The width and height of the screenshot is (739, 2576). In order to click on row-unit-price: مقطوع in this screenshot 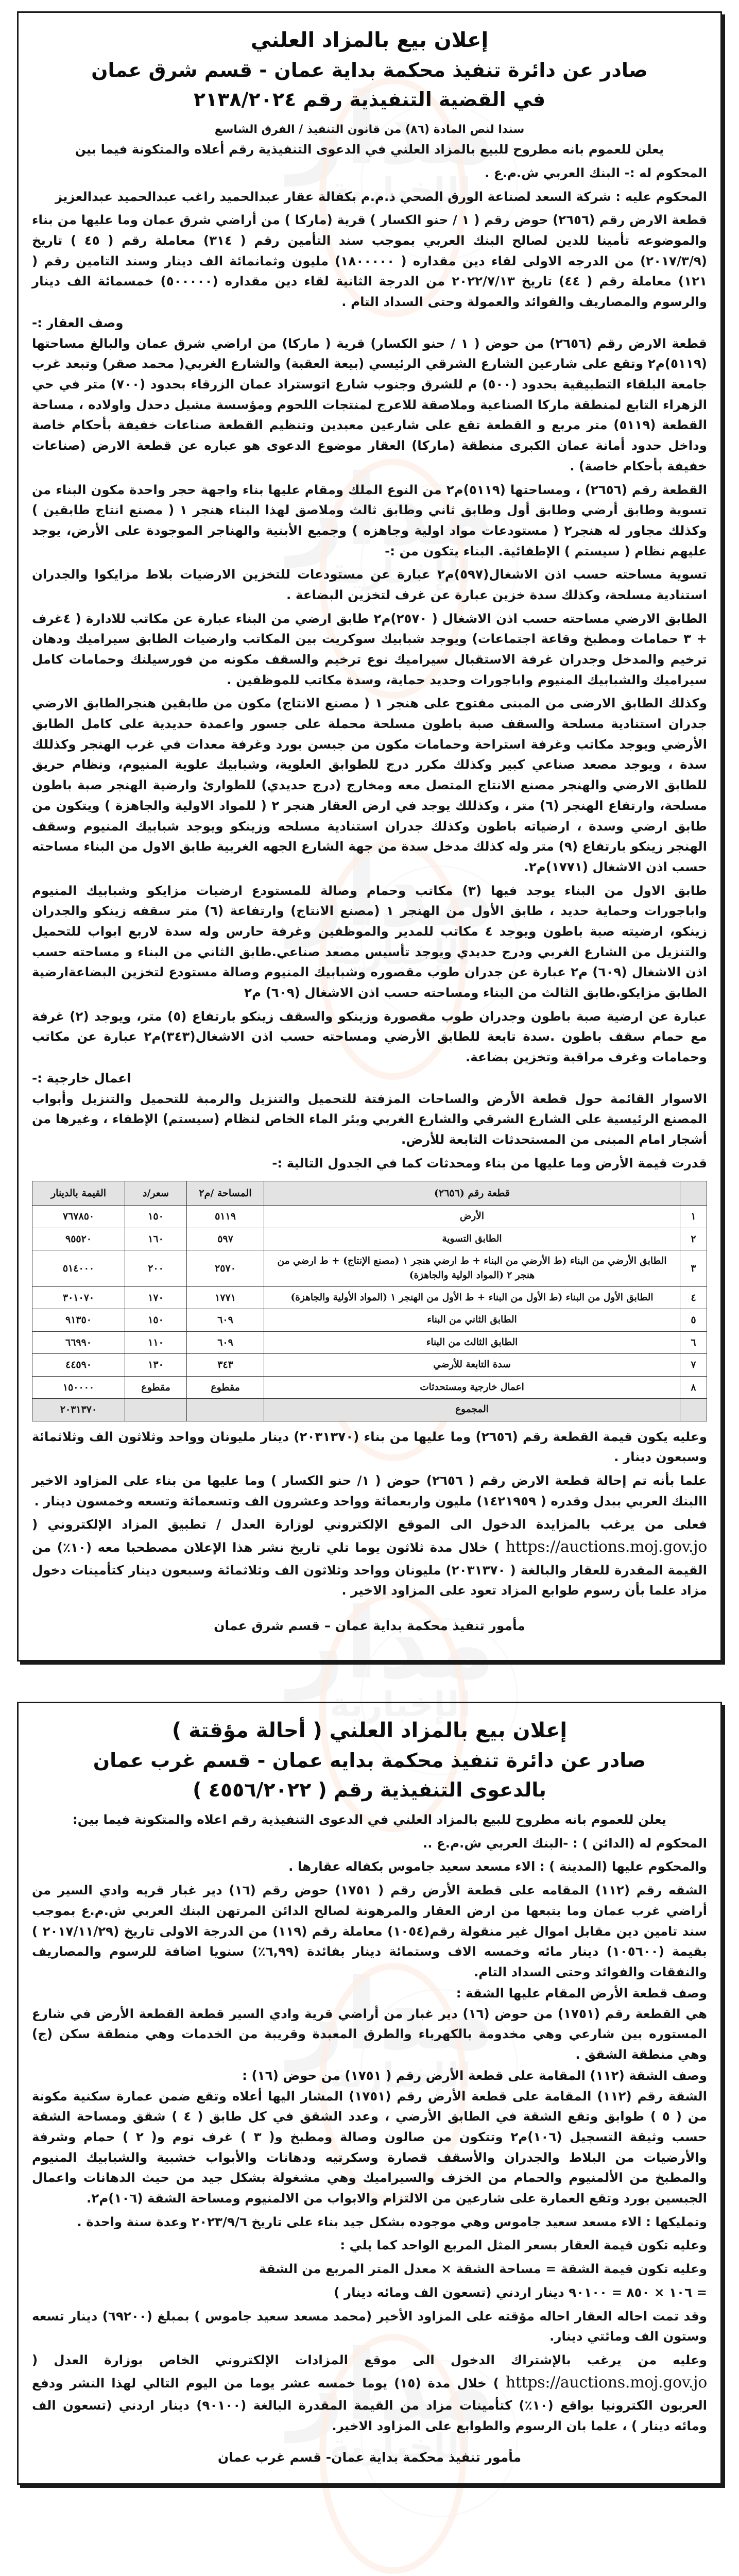, I will do `click(156, 1387)`.